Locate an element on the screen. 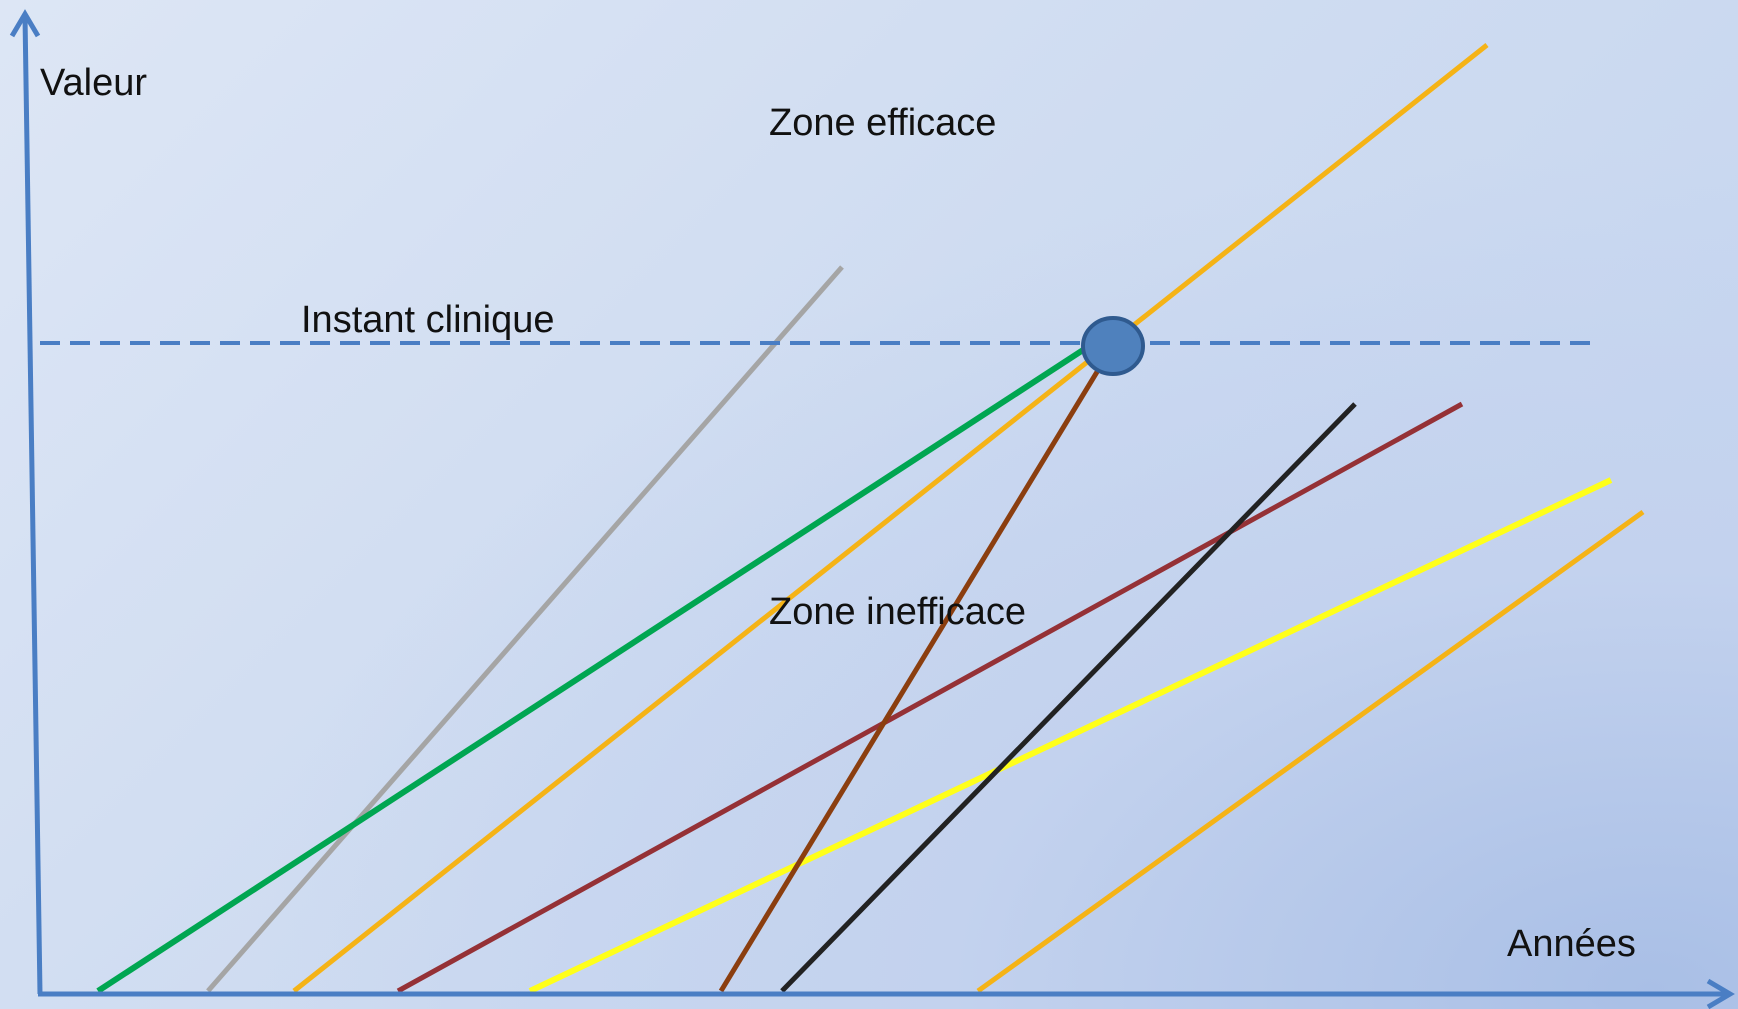 The image size is (1738, 1009). threshold-label: Instant clinique is located at coordinates (428, 320).